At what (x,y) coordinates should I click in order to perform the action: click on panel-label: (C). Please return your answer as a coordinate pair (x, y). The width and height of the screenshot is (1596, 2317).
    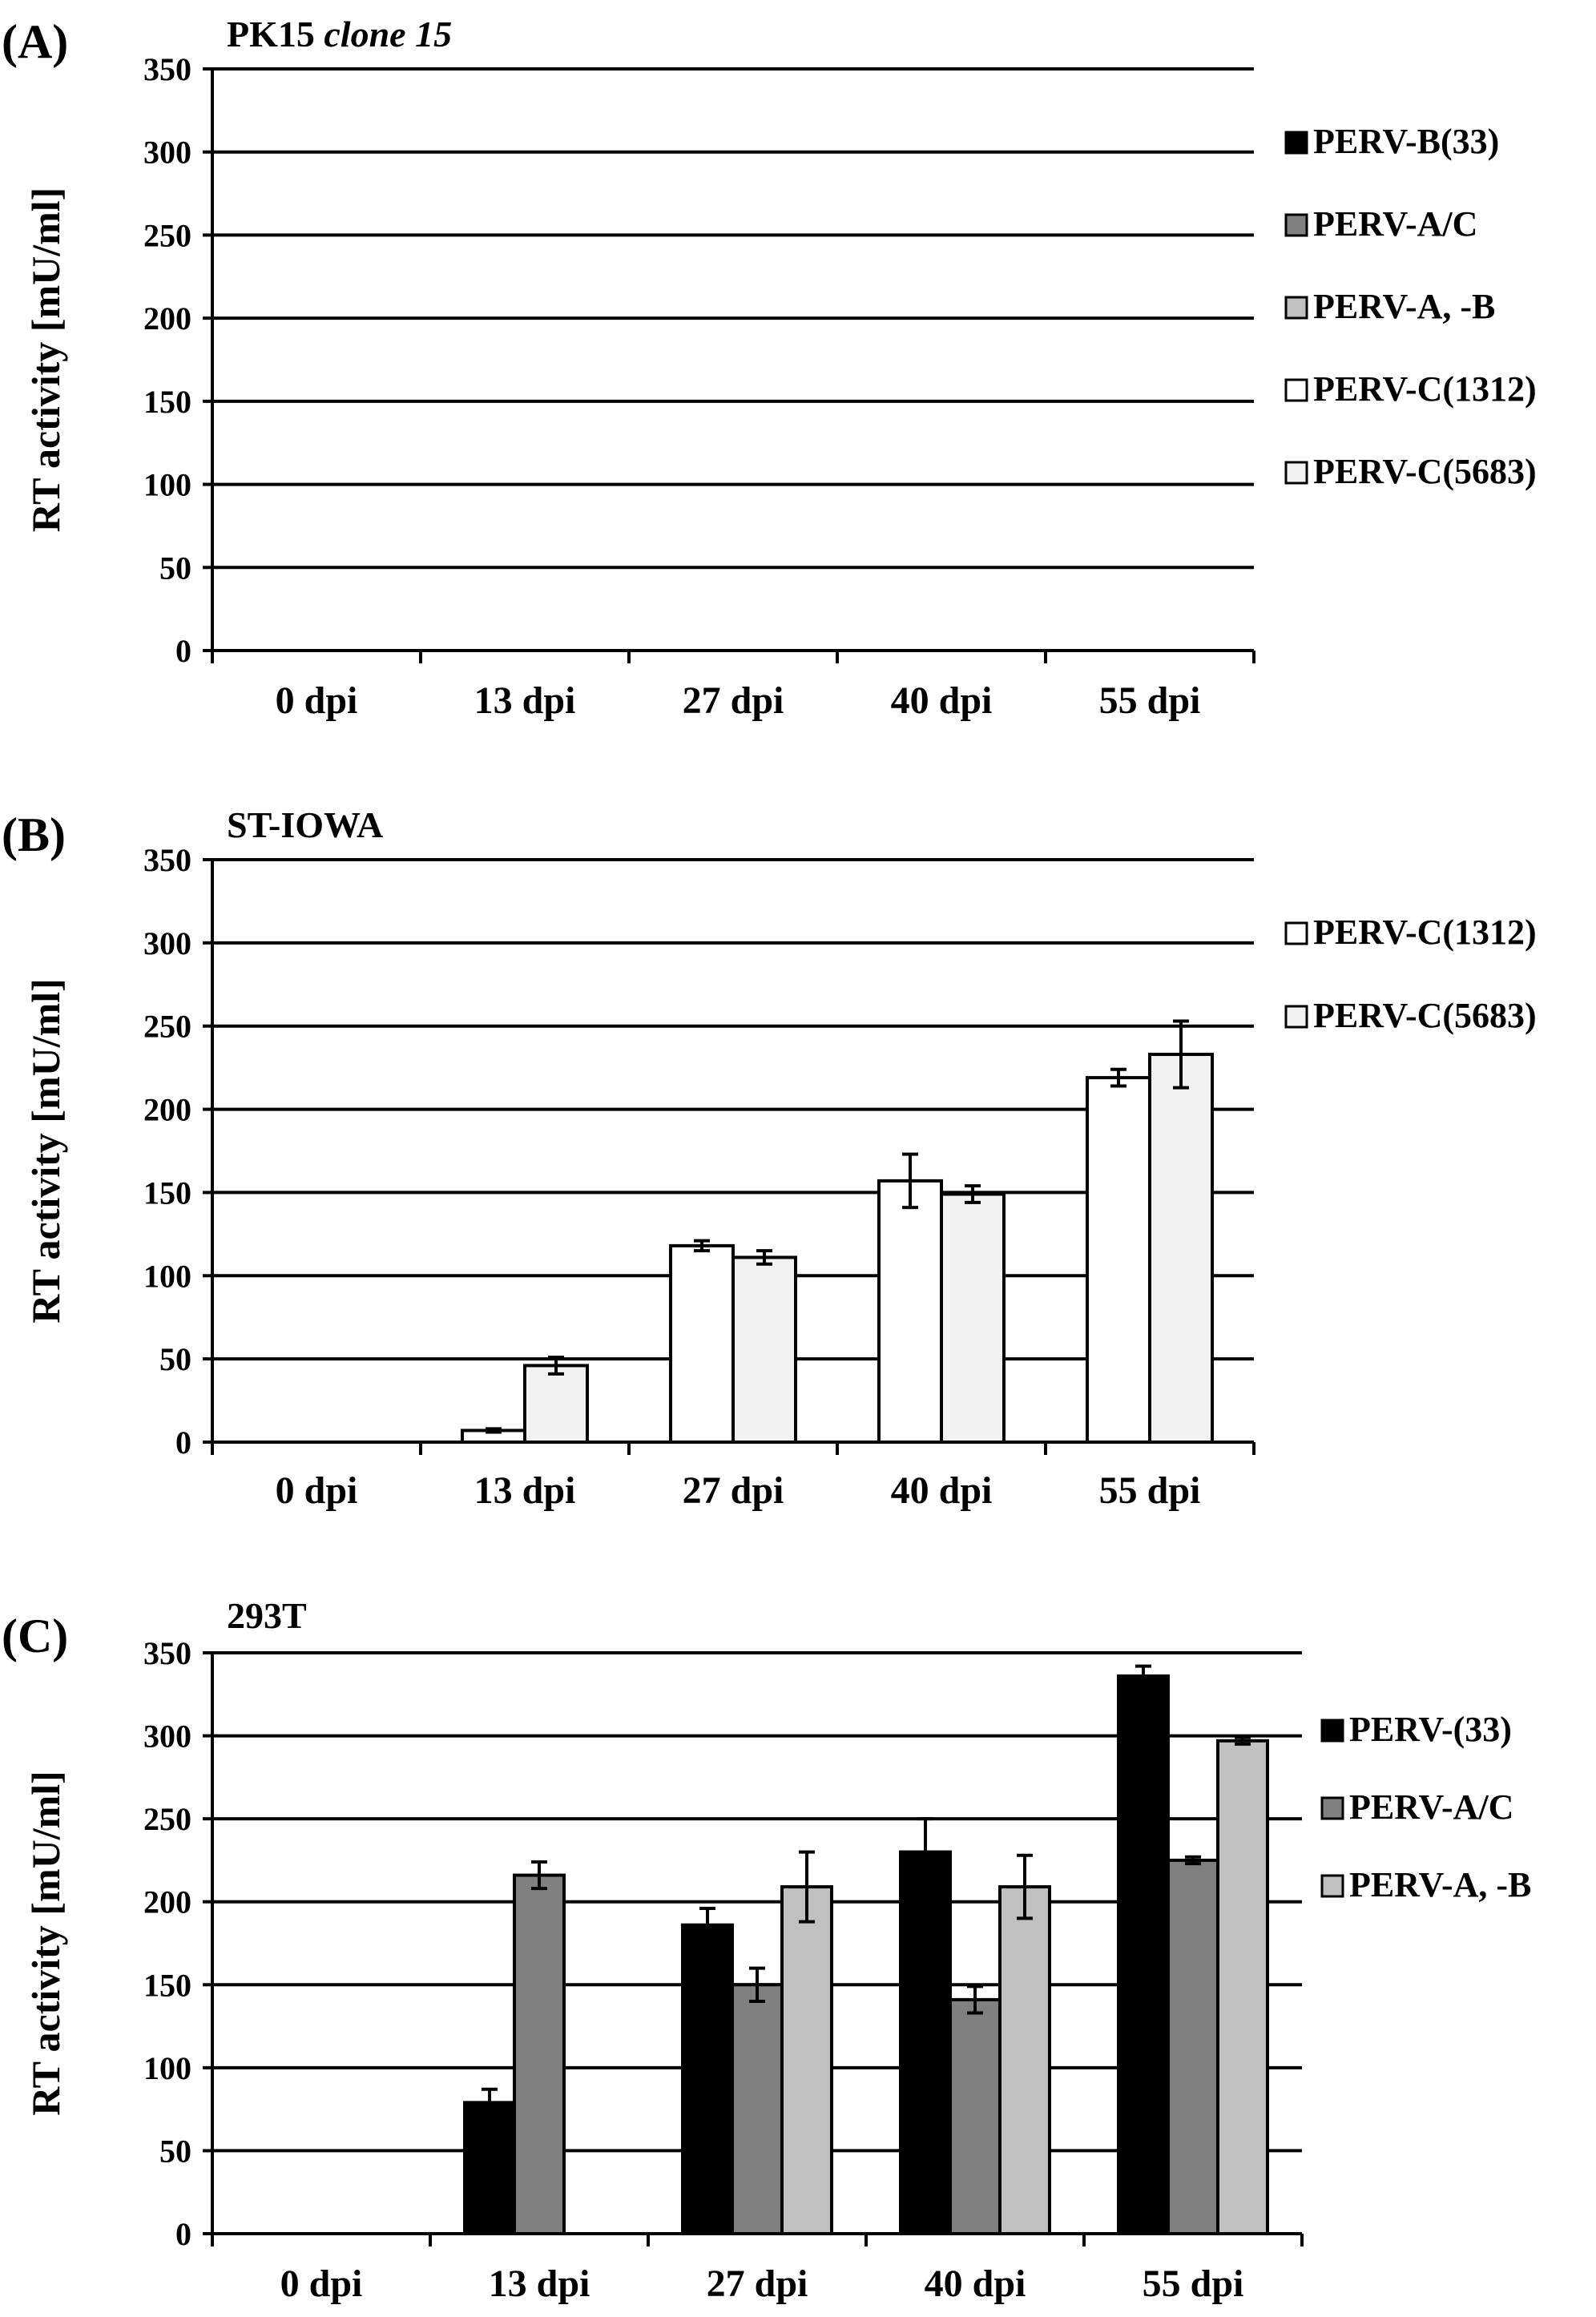
    Looking at the image, I should click on (35, 1636).